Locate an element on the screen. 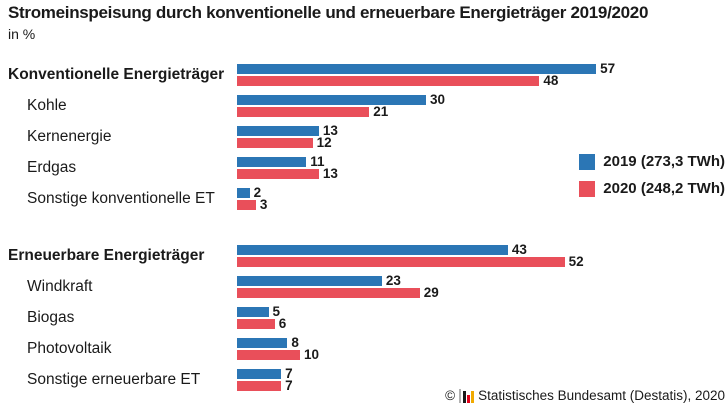  bar-row: Photovoltaik 8 10 is located at coordinates (364, 348).